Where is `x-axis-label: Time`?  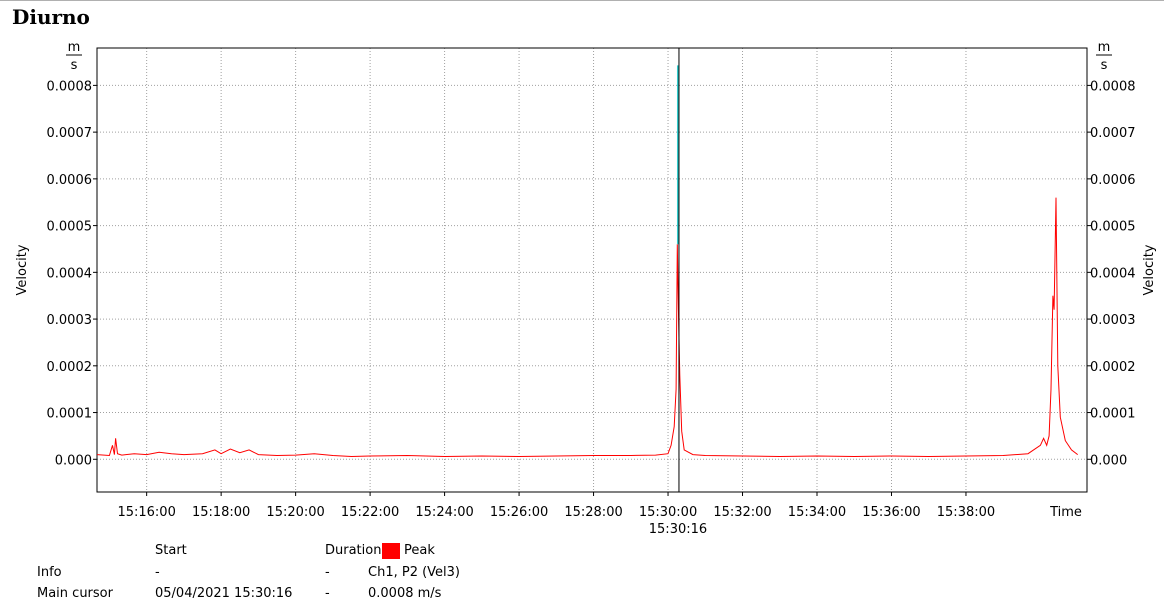 x-axis-label: Time is located at coordinates (1065, 512).